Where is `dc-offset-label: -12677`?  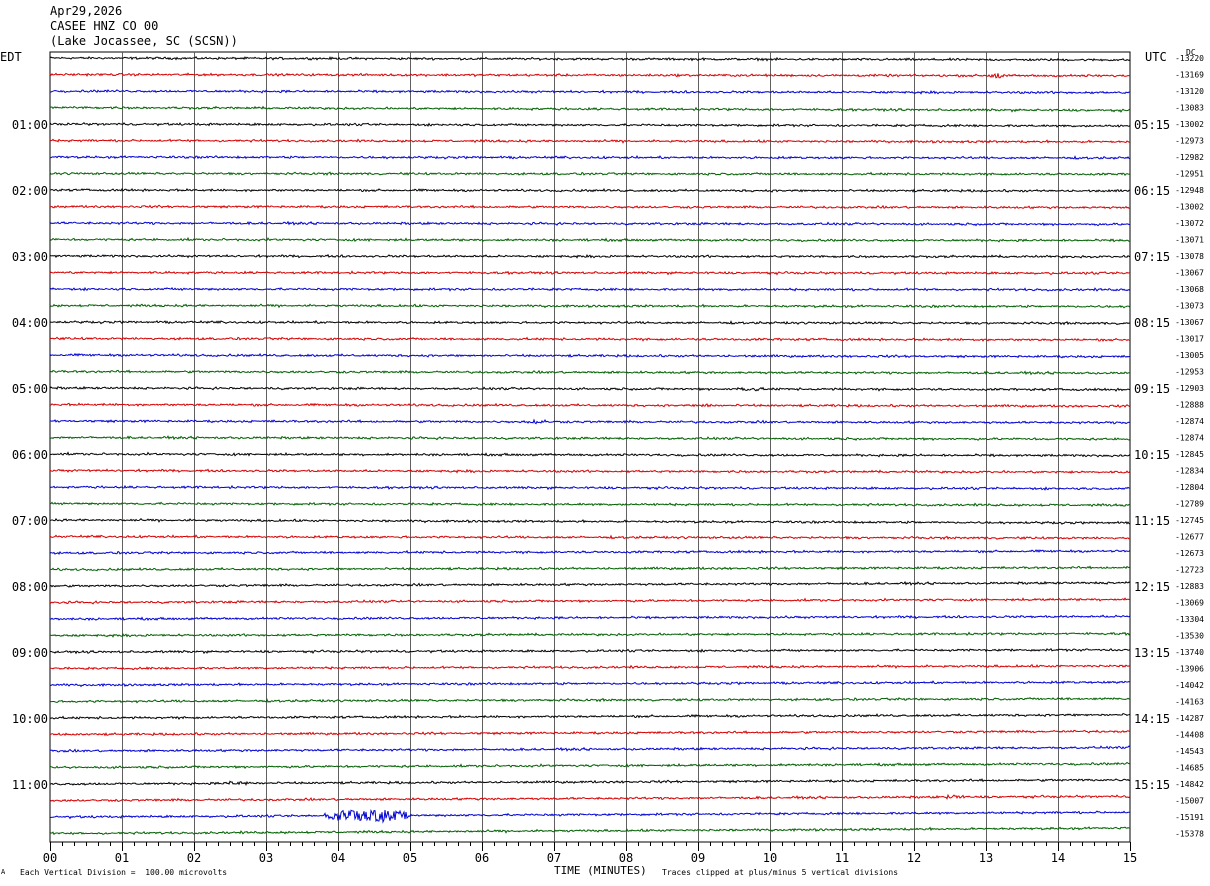
dc-offset-label: -12677 is located at coordinates (1189, 537).